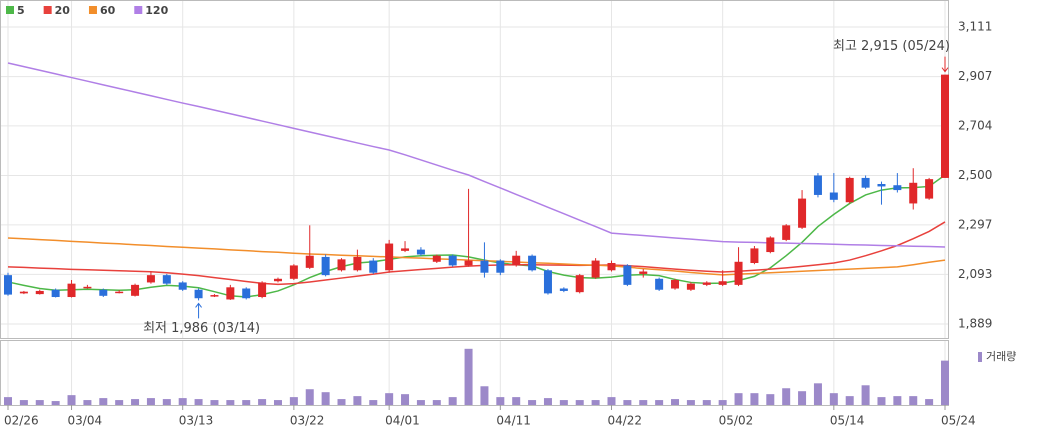  I want to click on high-annotation: 최고 2,915 (05/24), so click(891, 46).